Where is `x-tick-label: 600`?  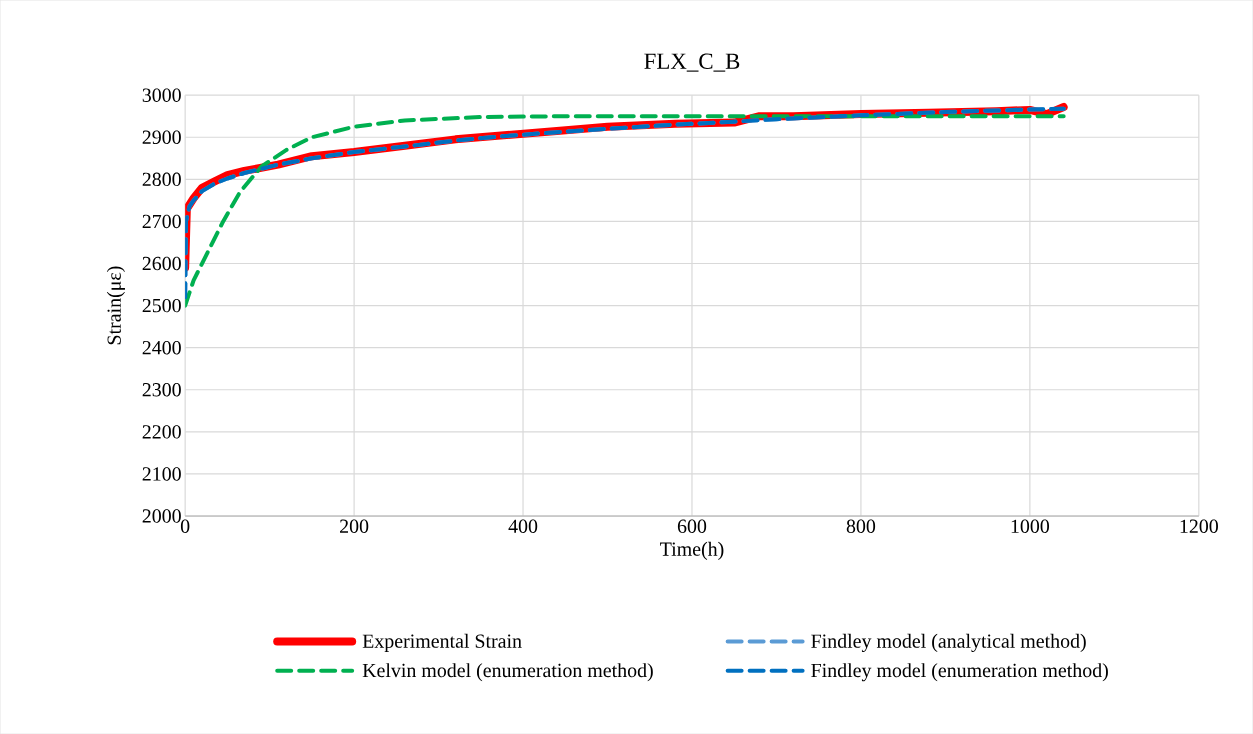
x-tick-label: 600 is located at coordinates (692, 526).